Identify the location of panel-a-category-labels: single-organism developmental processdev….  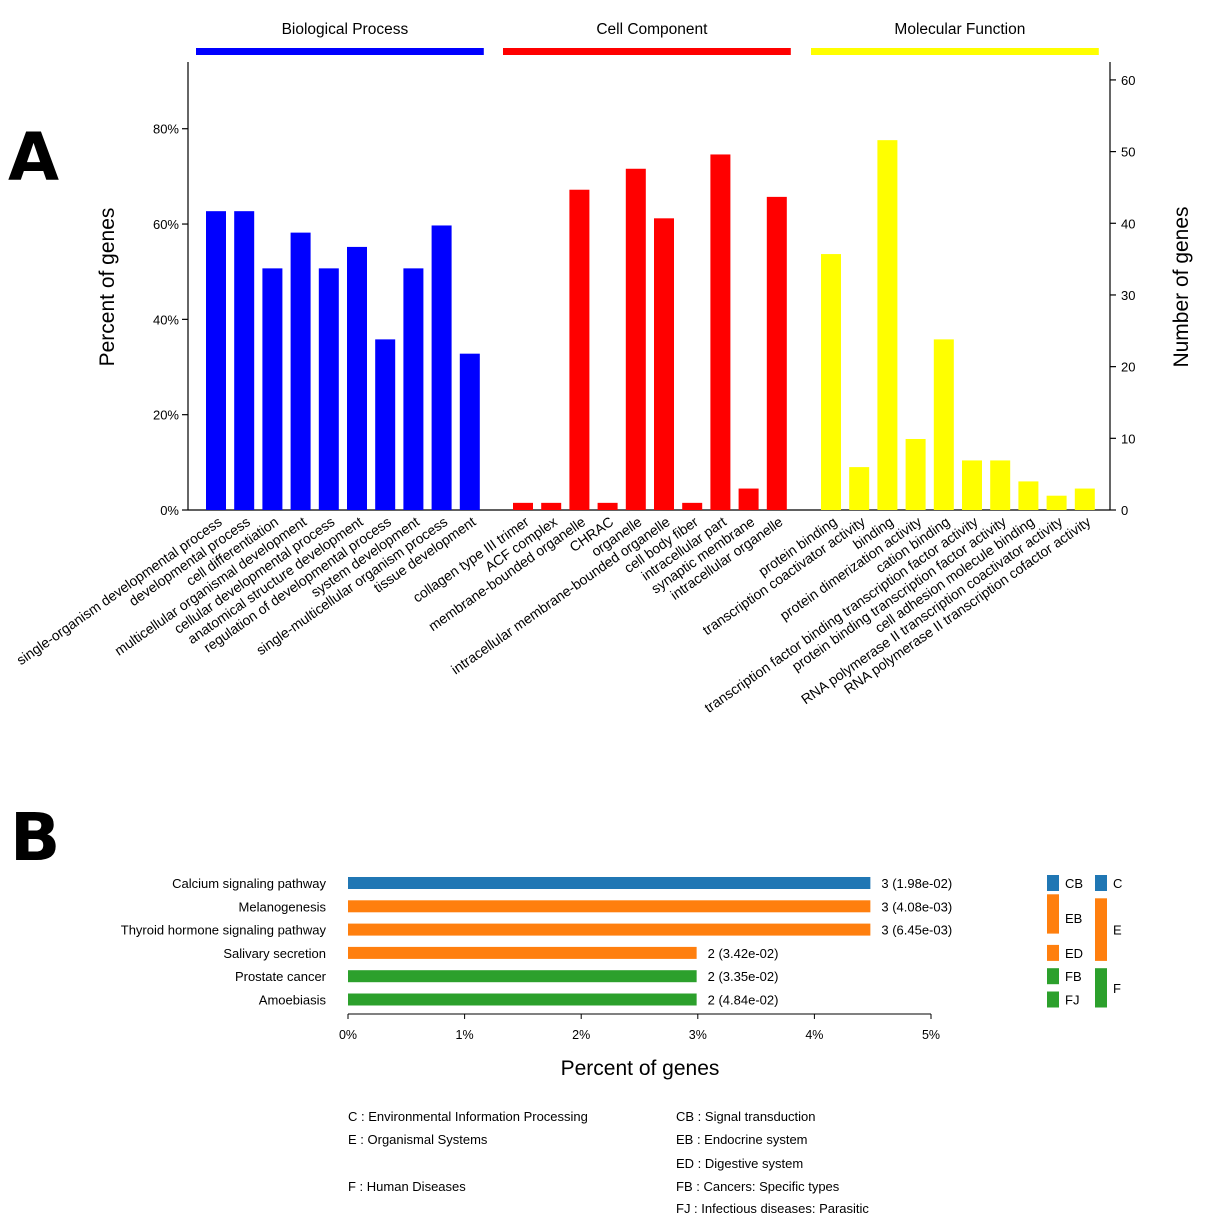
(553, 614).